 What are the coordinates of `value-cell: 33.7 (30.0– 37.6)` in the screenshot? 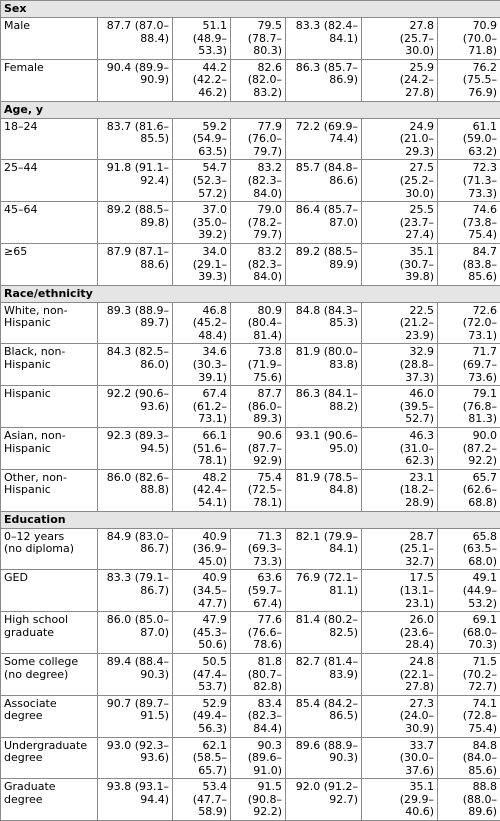 It's located at (400, 758).